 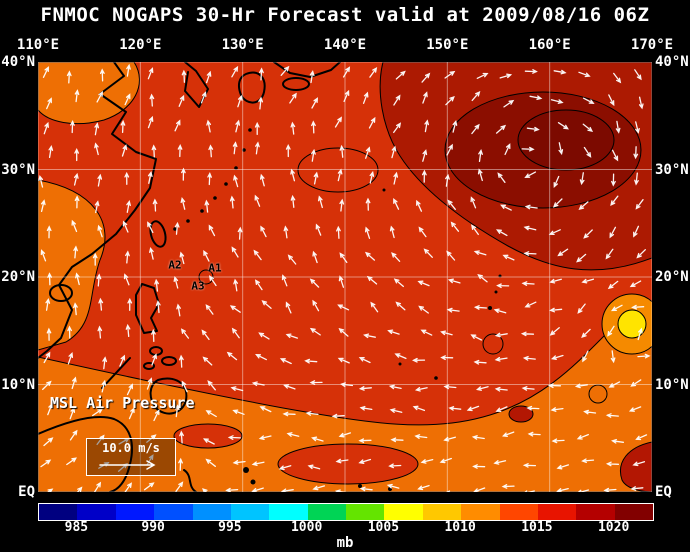 What do you see at coordinates (76, 527) in the screenshot?
I see `colorbar-tick-label: 985` at bounding box center [76, 527].